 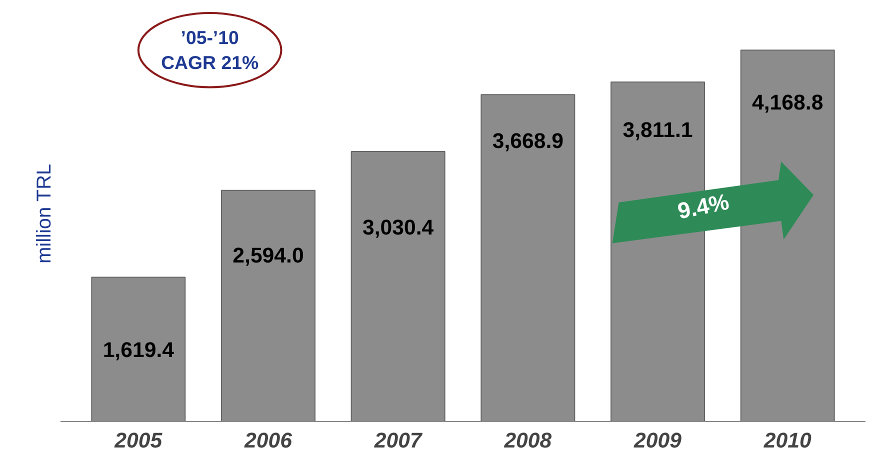 I want to click on data-label: 1,619.4, so click(x=138, y=350).